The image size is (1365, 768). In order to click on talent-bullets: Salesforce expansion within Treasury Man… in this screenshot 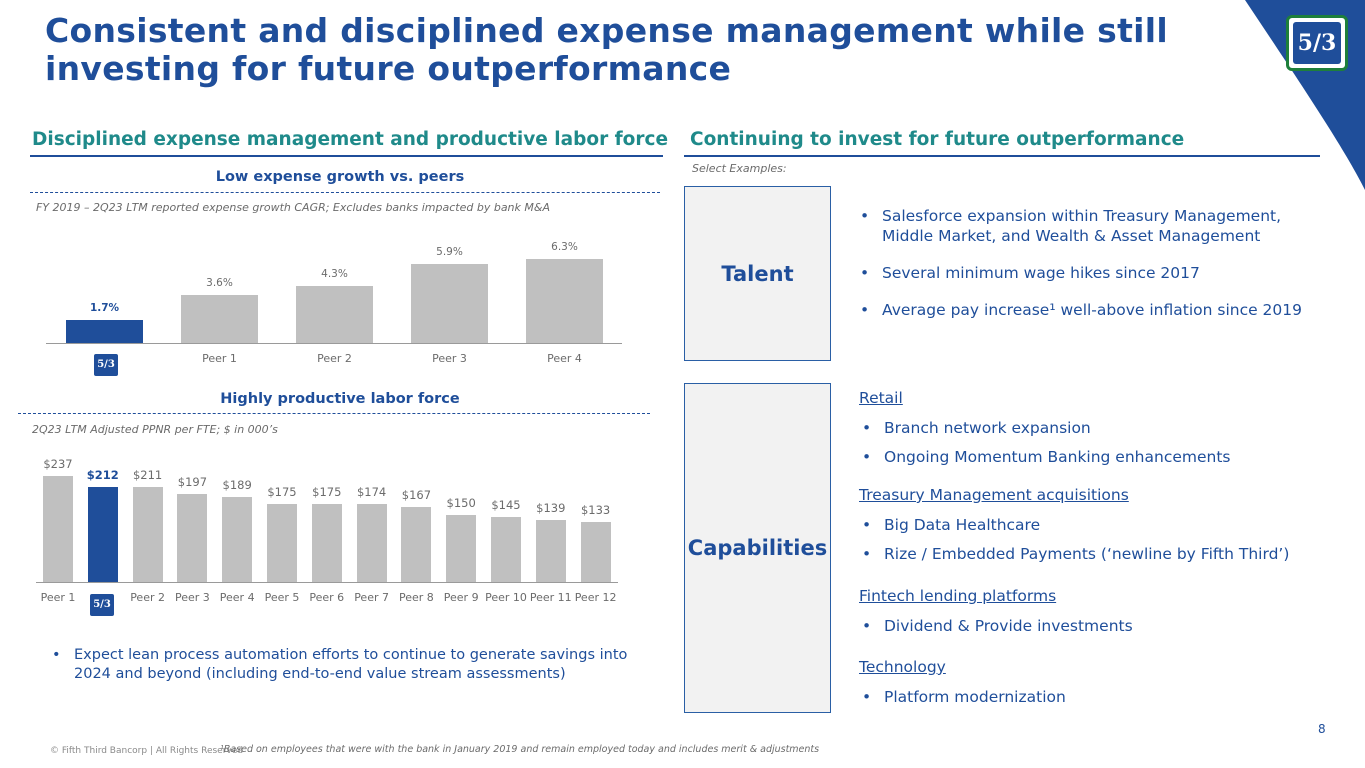, I will do `click(1095, 263)`.